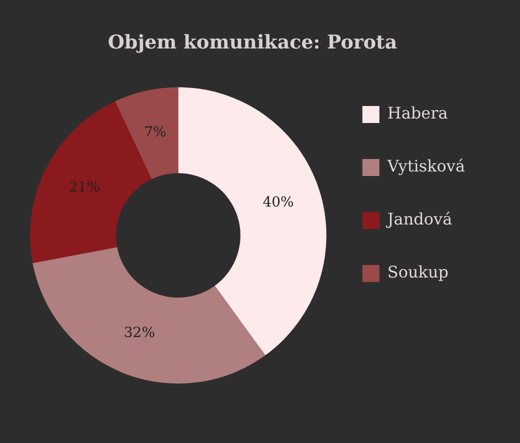  Describe the element at coordinates (278, 202) in the screenshot. I see `data-label: 40%` at that location.